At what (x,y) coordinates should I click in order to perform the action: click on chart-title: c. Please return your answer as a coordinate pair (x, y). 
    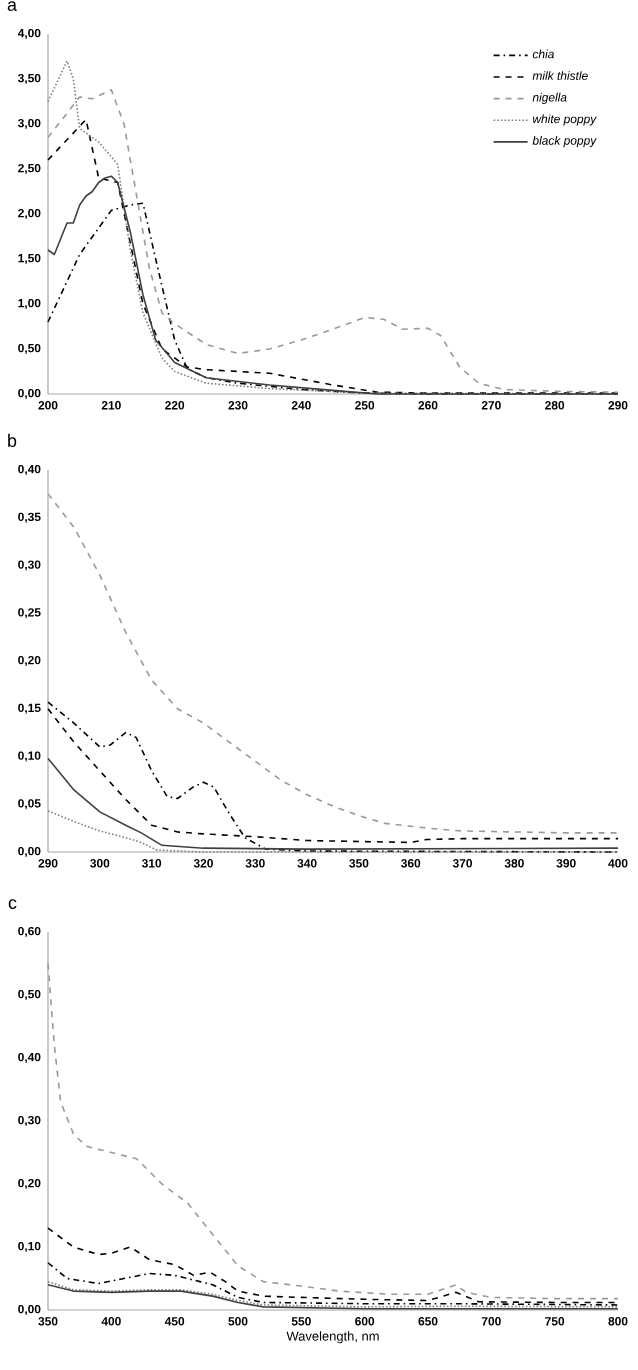
    Looking at the image, I should click on (12, 904).